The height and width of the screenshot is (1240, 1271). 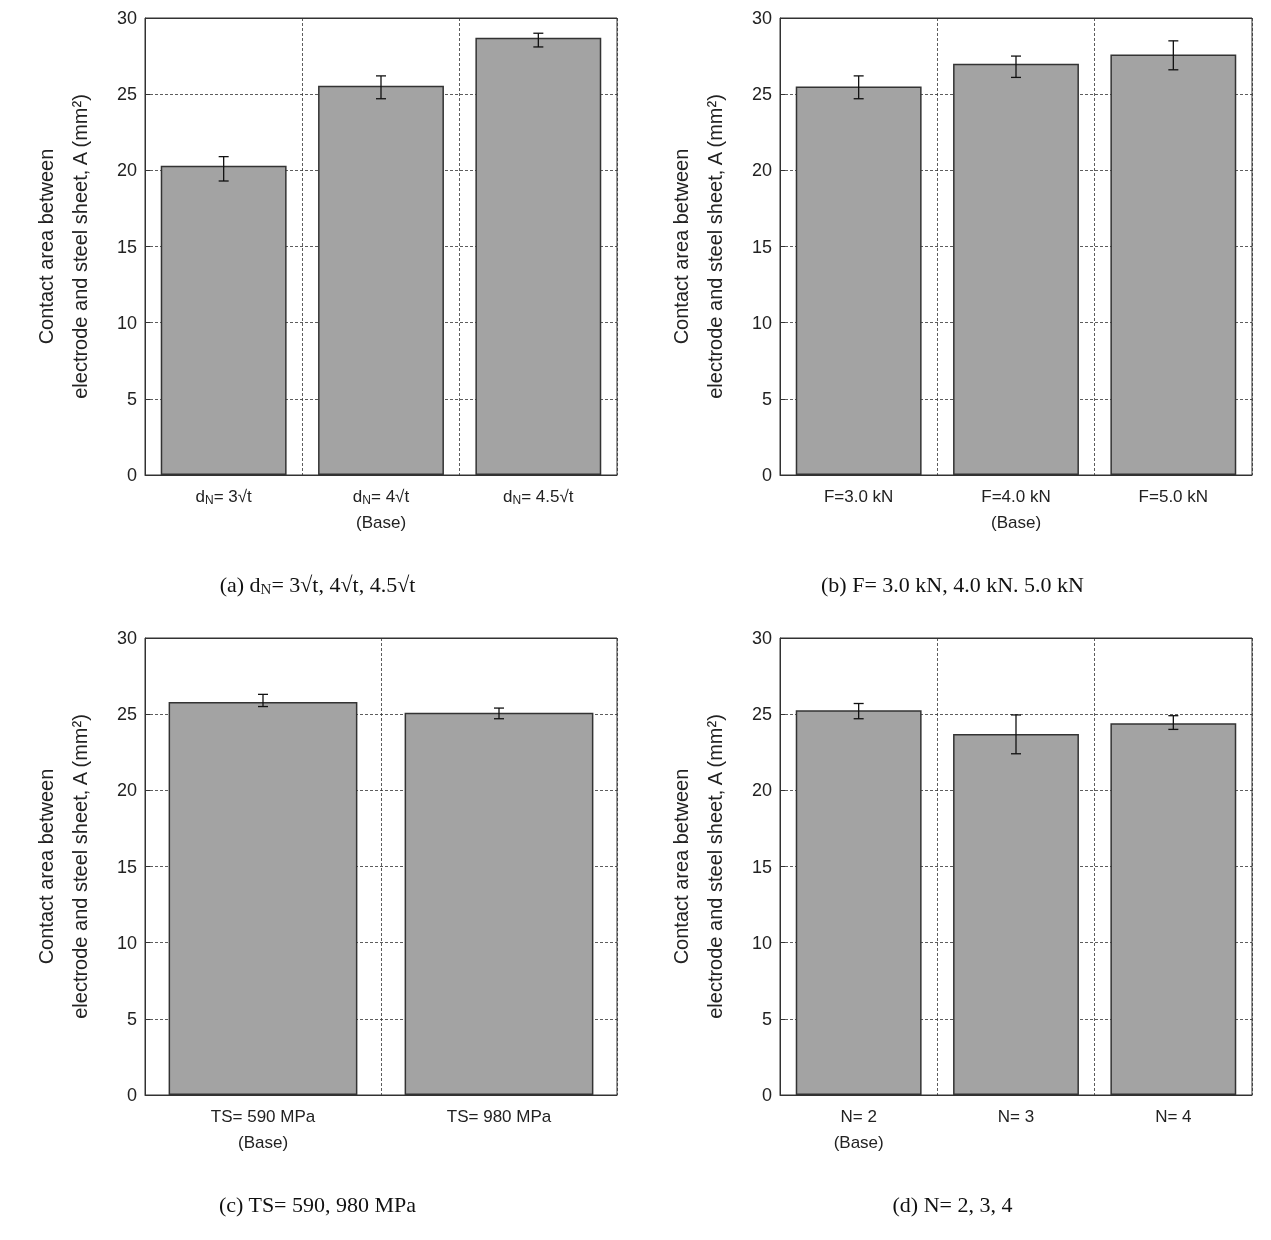 I want to click on x-tick-label: TS= 980 MPa, so click(x=499, y=1116).